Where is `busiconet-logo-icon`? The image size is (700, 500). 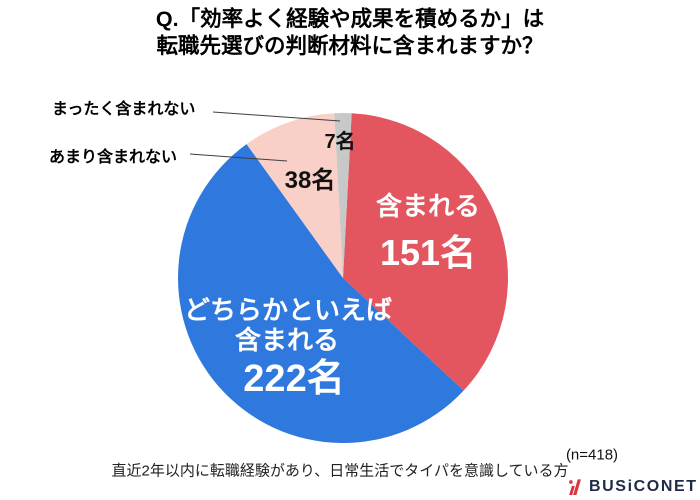 busiconet-logo-icon is located at coordinates (575, 487).